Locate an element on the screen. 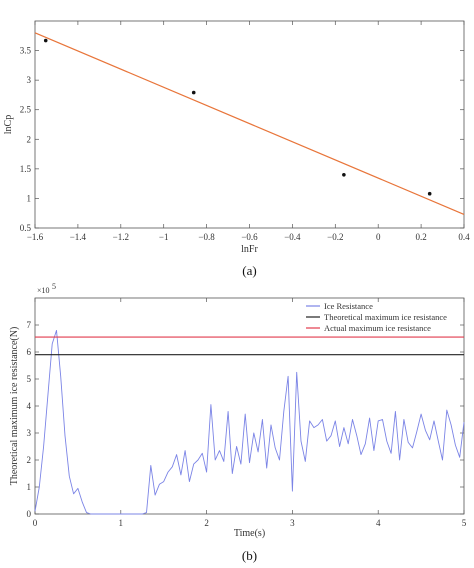 The width and height of the screenshot is (474, 568). y-tick-label: 3.5 is located at coordinates (26, 51).